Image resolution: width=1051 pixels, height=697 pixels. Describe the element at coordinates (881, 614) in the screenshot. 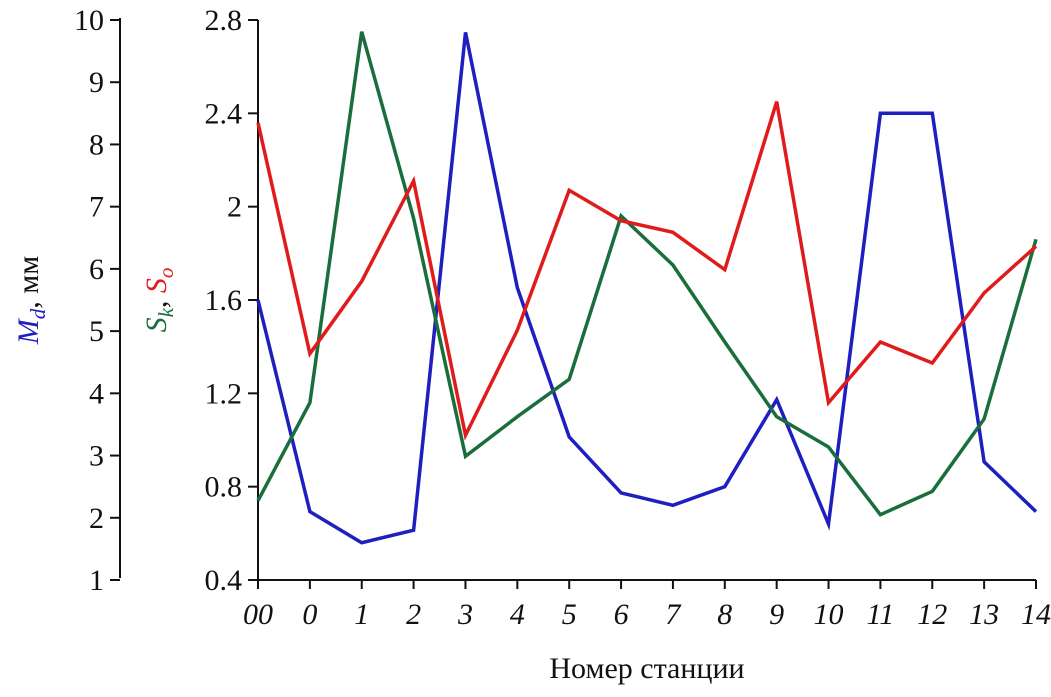

I see `x-tick-label: 11` at that location.